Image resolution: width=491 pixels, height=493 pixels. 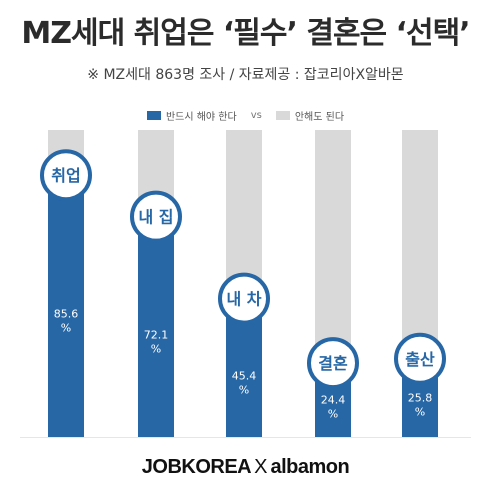 I want to click on data-label: 24.4, so click(x=333, y=400).